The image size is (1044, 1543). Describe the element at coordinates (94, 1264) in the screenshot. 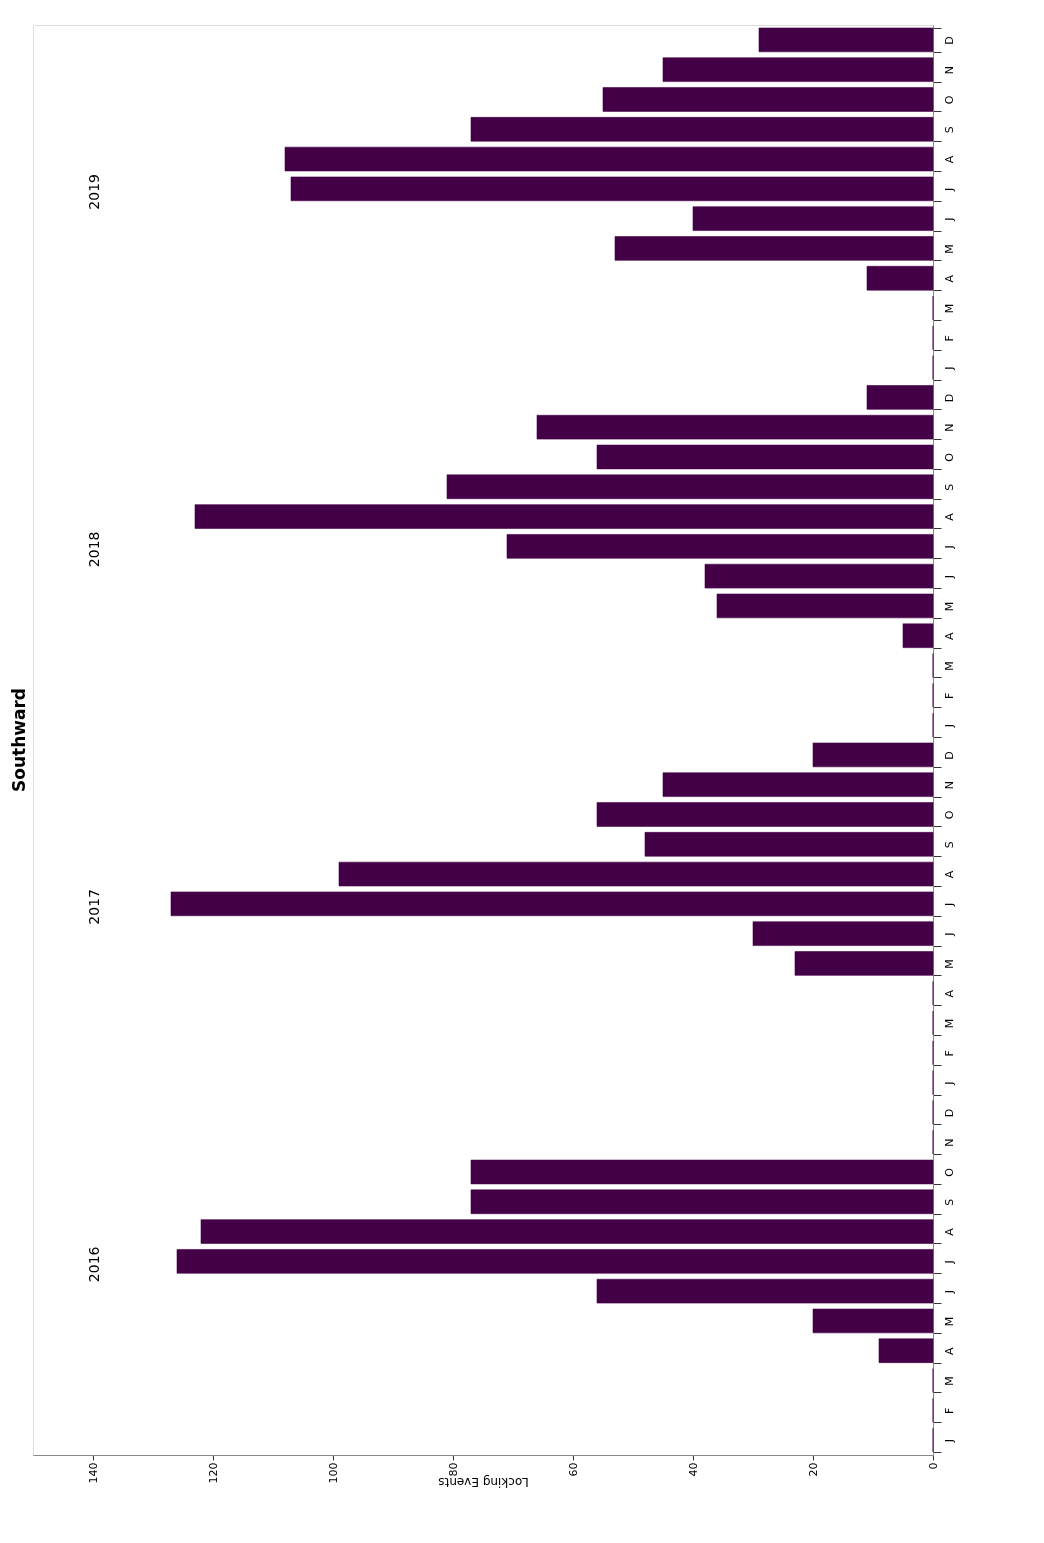

I see `annotation: 2016` at that location.